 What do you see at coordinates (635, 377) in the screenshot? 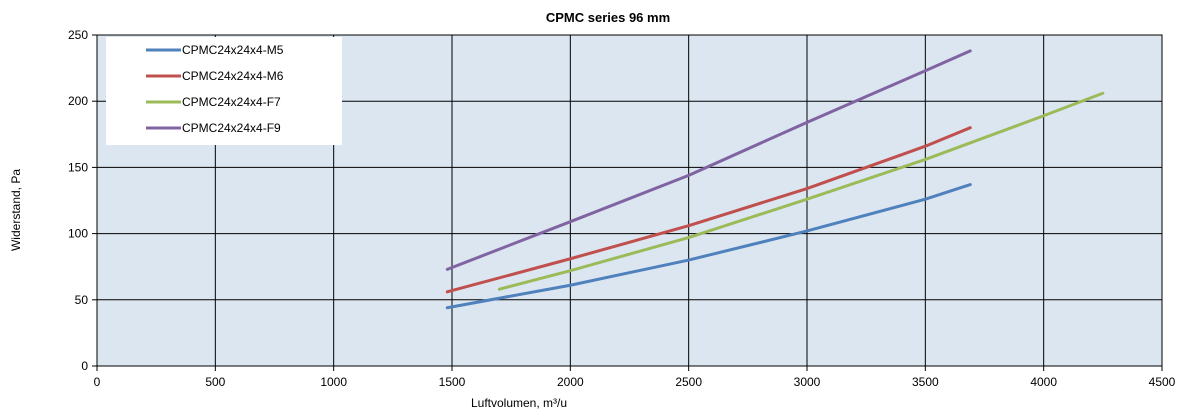
I see `x-ticks: 0 500 1000 1500 2000 2500 3000 3500 4000 4500` at bounding box center [635, 377].